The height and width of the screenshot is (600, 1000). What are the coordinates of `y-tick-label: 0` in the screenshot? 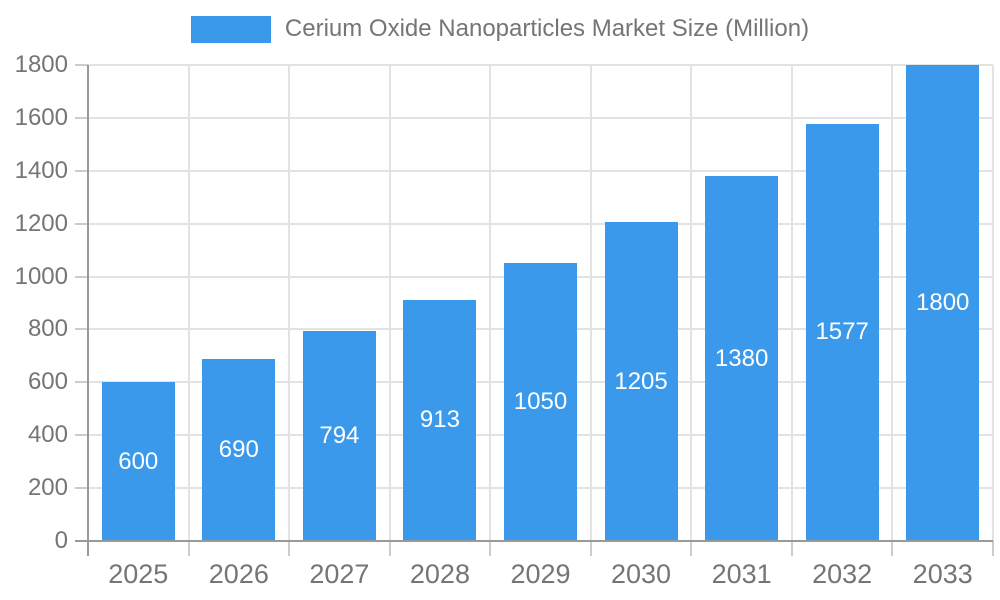 It's located at (61, 540).